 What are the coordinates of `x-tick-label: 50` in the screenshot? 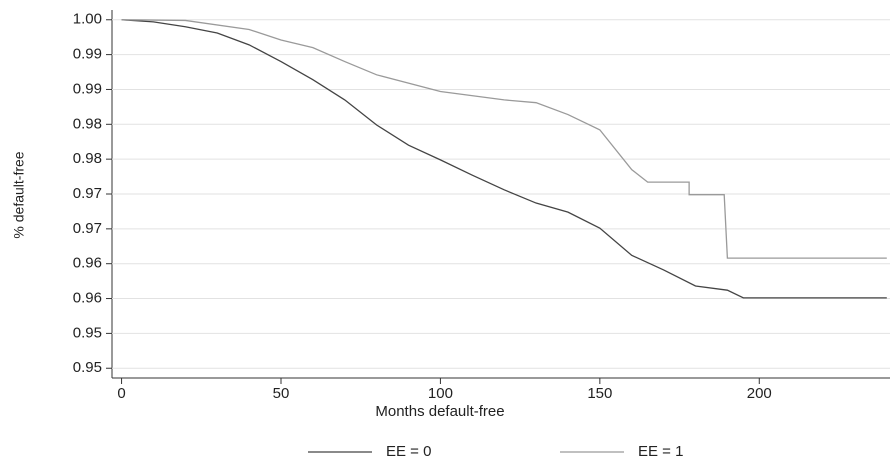 It's located at (281, 393).